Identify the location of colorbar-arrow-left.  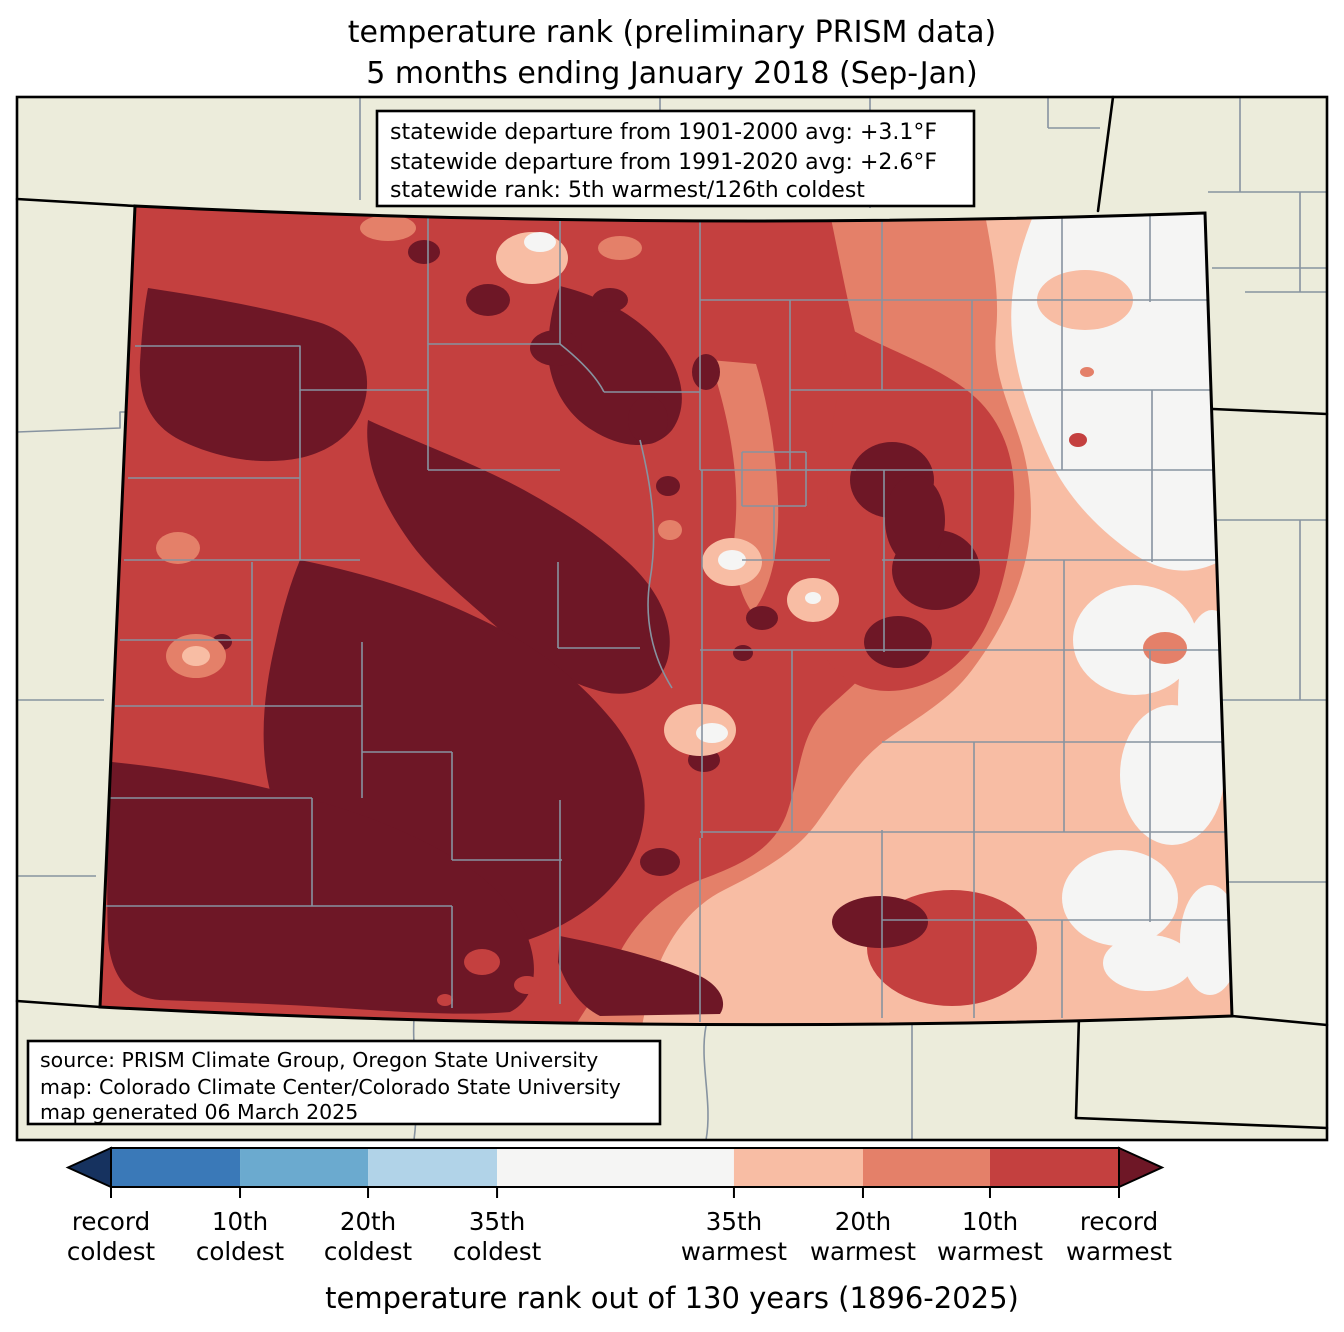
(88, 1167).